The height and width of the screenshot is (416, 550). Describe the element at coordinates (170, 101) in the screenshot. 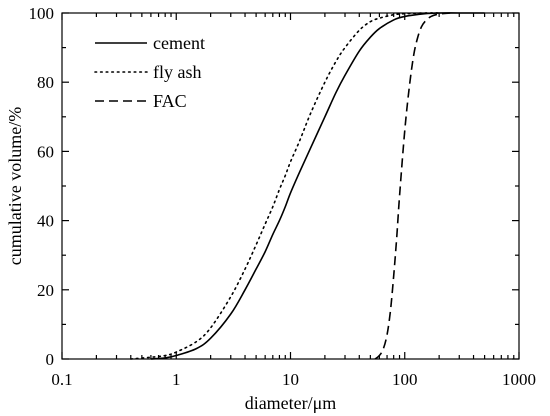

I see `legend-label-fac: FAC` at that location.